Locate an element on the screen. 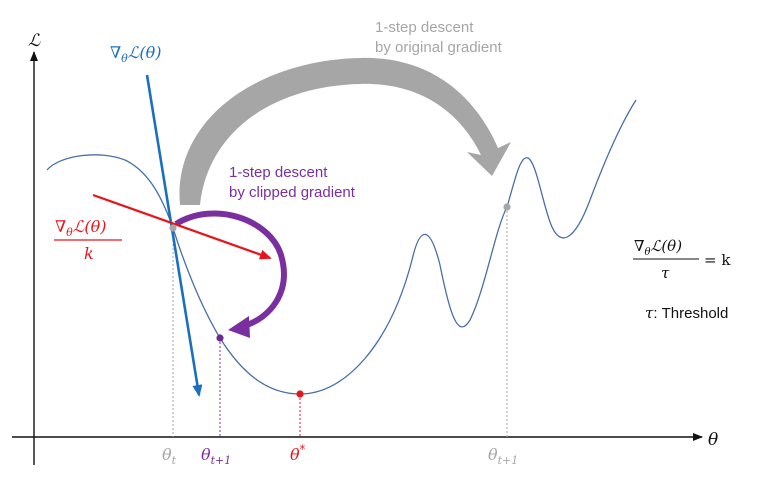 The image size is (761, 491). gradient-label: ∇θℒ(θ) is located at coordinates (135, 54).